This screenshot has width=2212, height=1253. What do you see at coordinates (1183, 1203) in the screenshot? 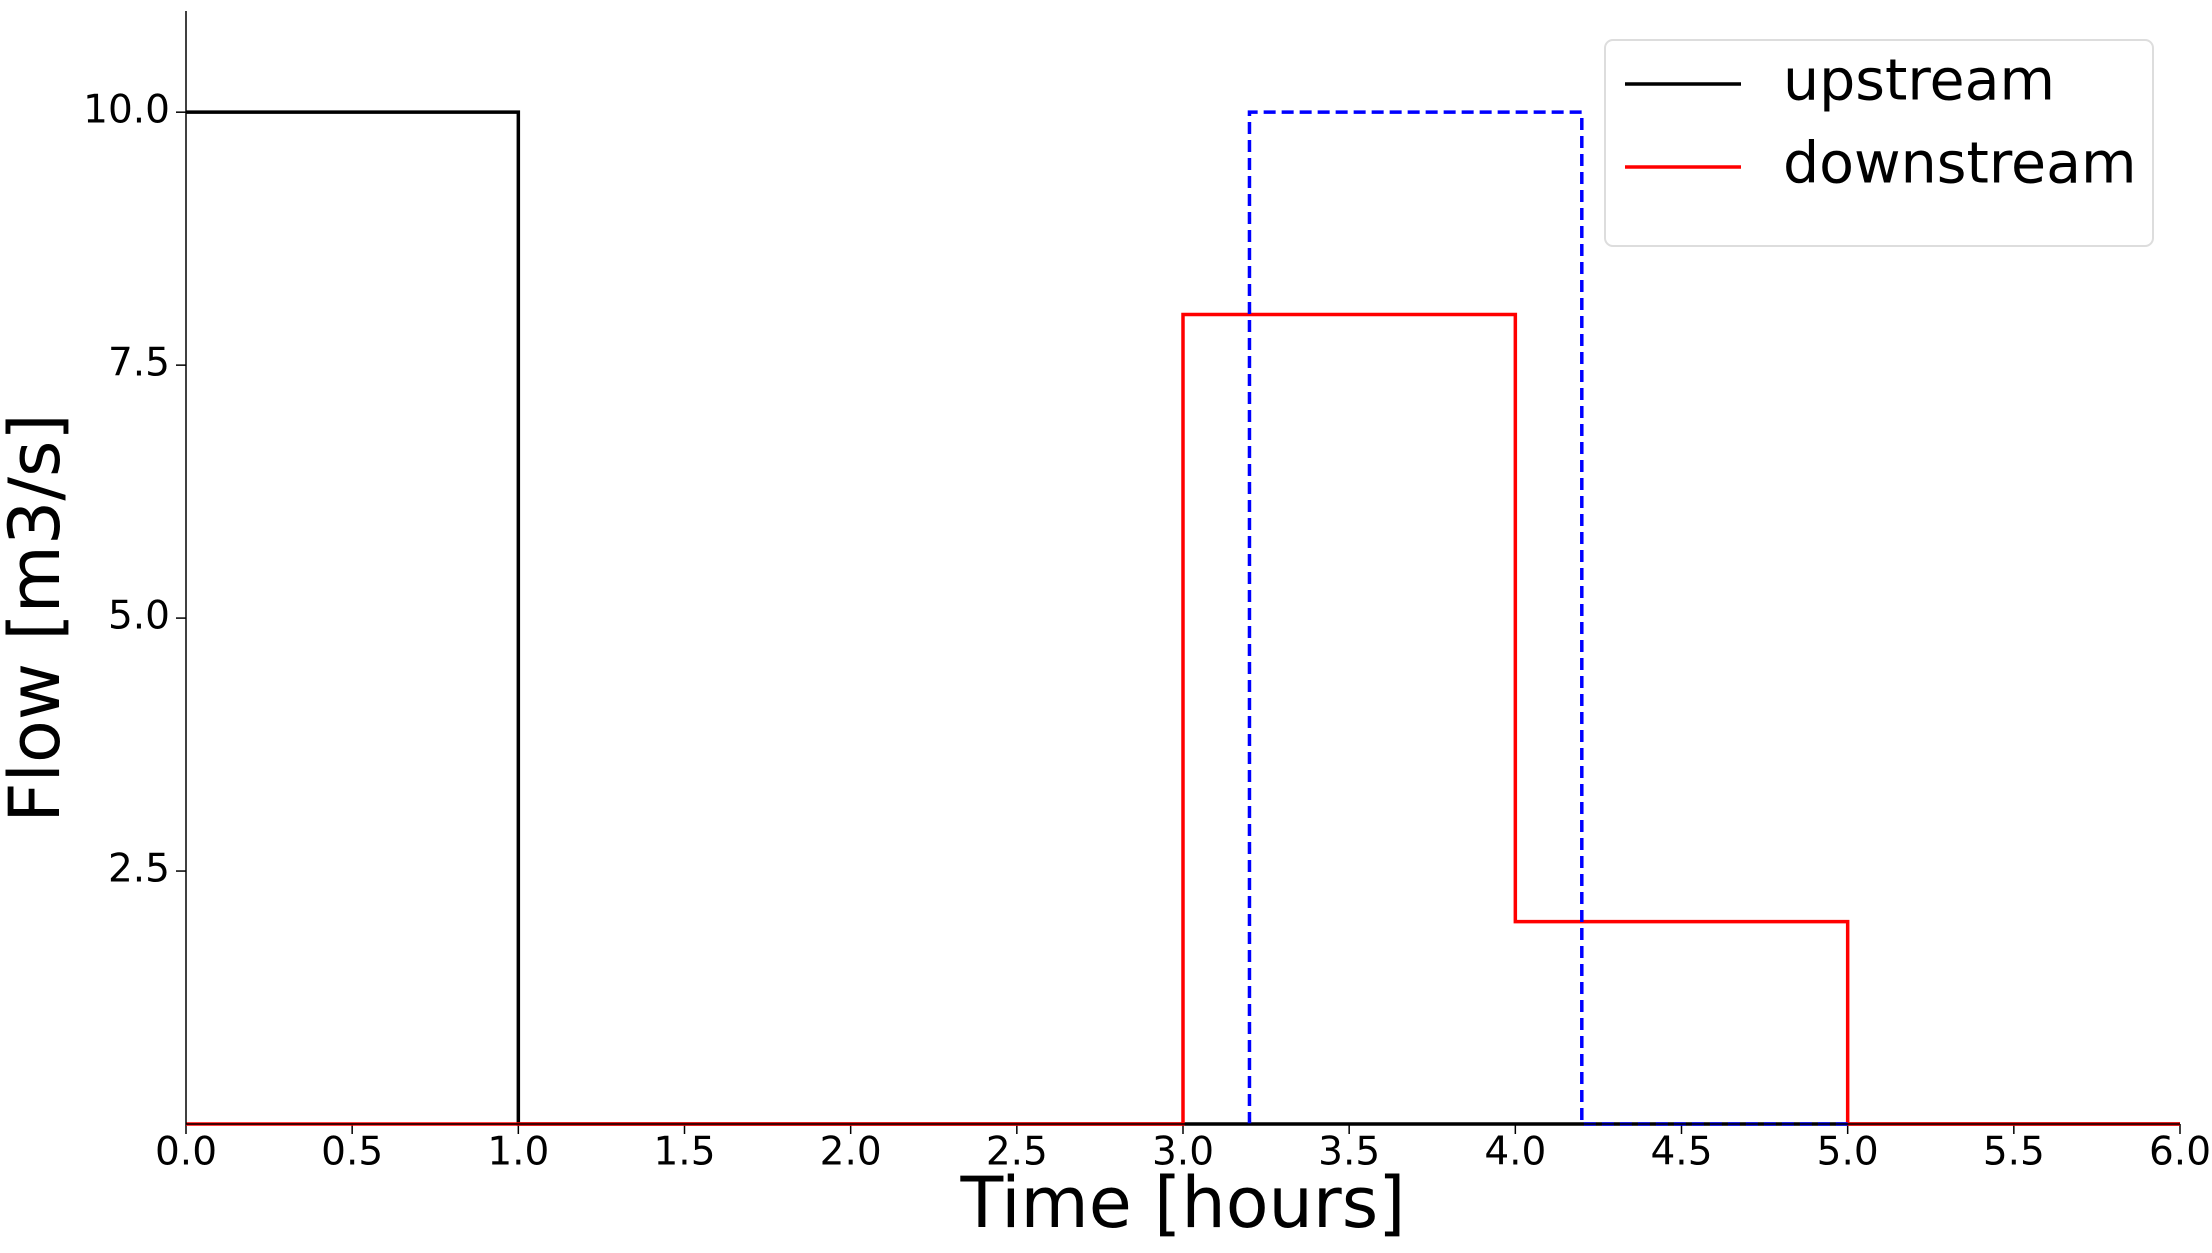
I see `x-axis-label: Time [hours]` at bounding box center [1183, 1203].